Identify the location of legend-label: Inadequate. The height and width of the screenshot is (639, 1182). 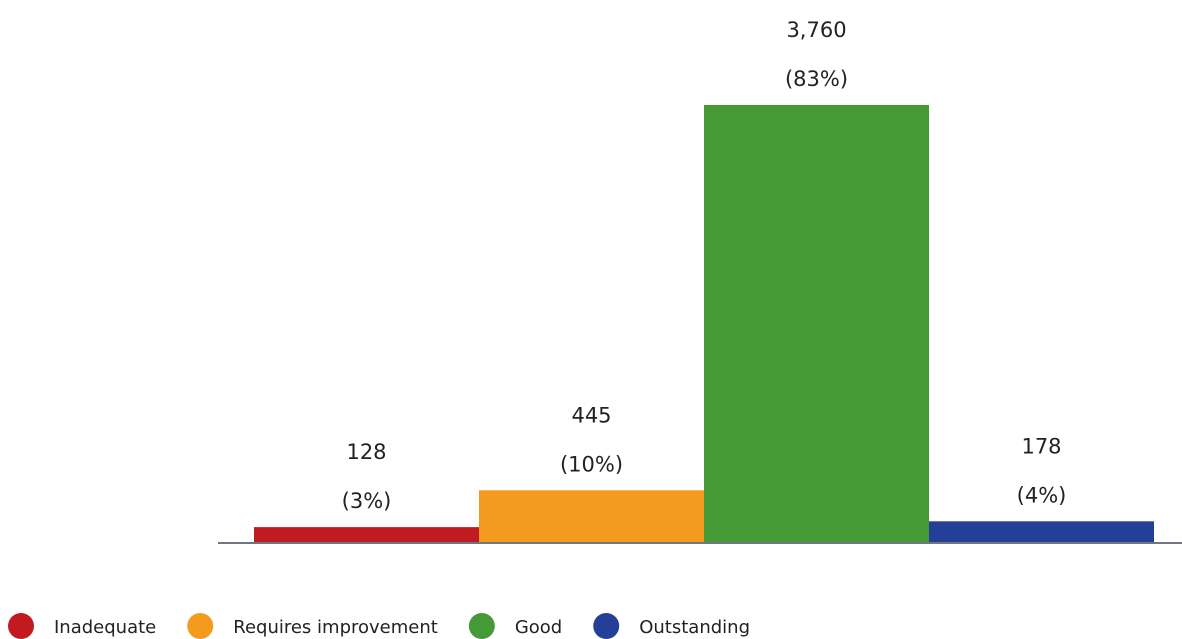
(105, 627).